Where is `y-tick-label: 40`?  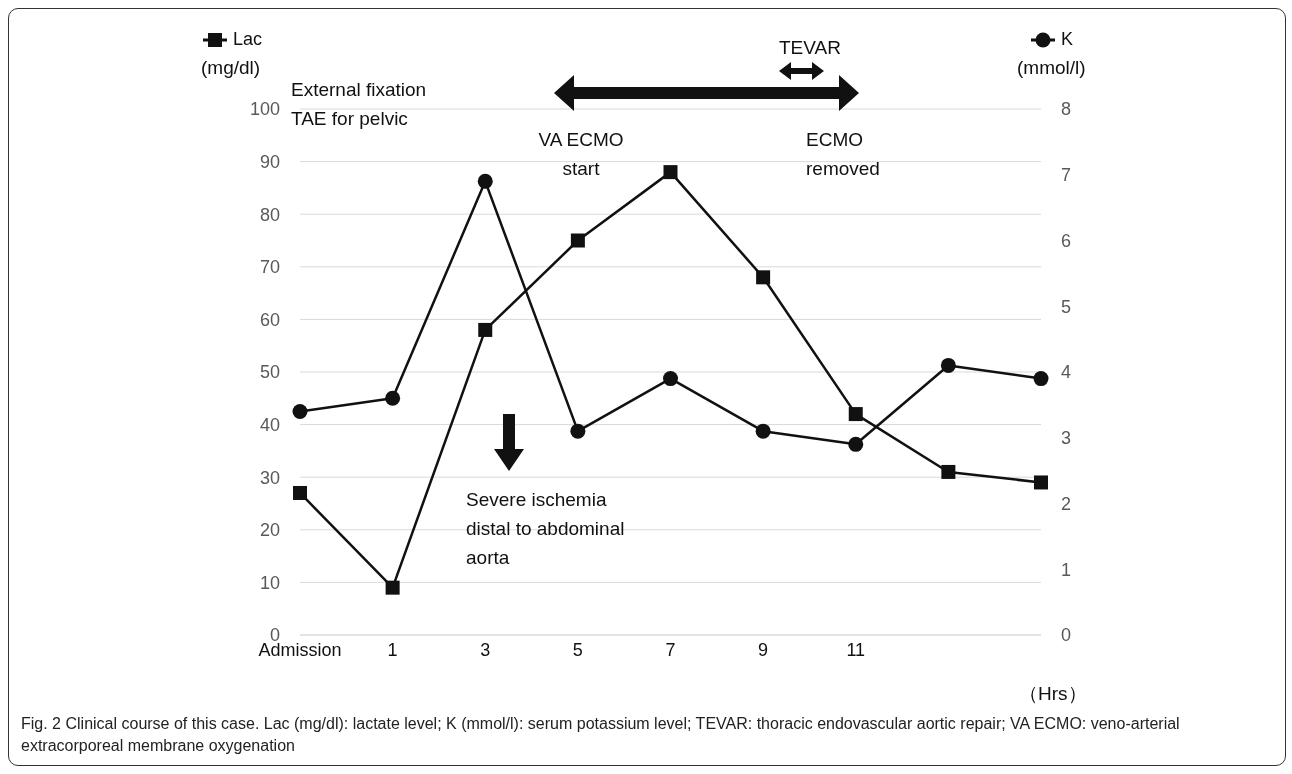 y-tick-label: 40 is located at coordinates (269, 424).